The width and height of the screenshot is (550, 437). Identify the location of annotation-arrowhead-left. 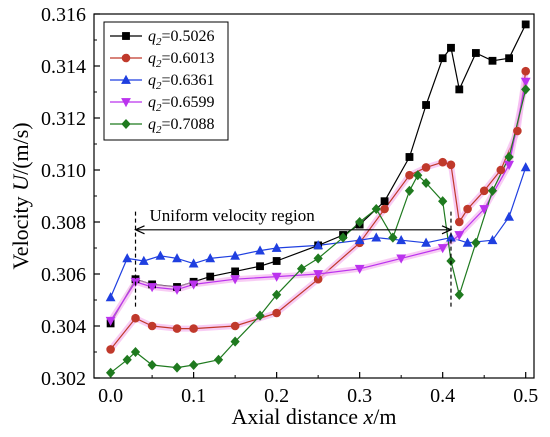
(139, 230).